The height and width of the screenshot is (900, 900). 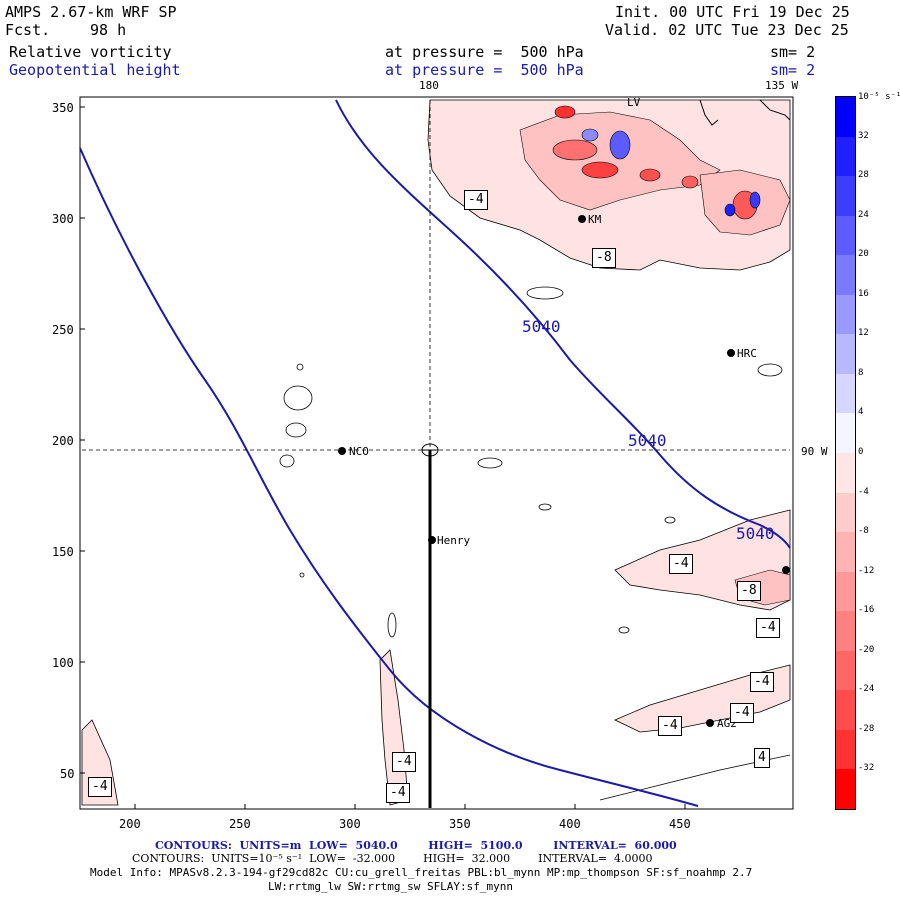 I want to click on vort-label-12: -4, so click(x=100, y=787).